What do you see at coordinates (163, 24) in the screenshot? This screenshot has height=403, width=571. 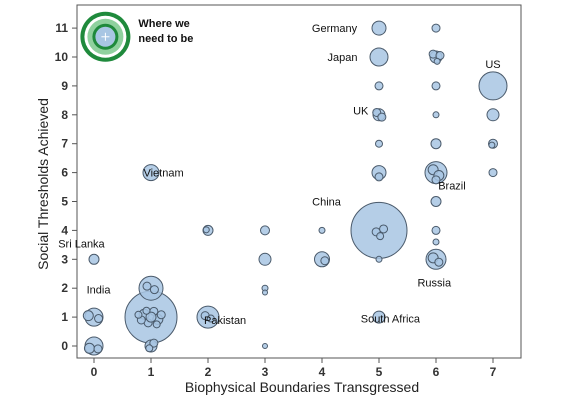 I see `target-label: Where we` at bounding box center [163, 24].